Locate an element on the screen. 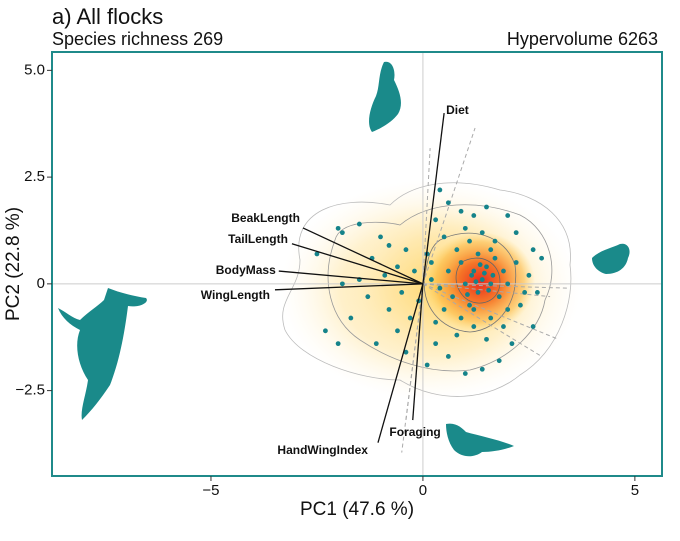 This screenshot has height=541, width=680. loading-label: WingLength is located at coordinates (235, 295).